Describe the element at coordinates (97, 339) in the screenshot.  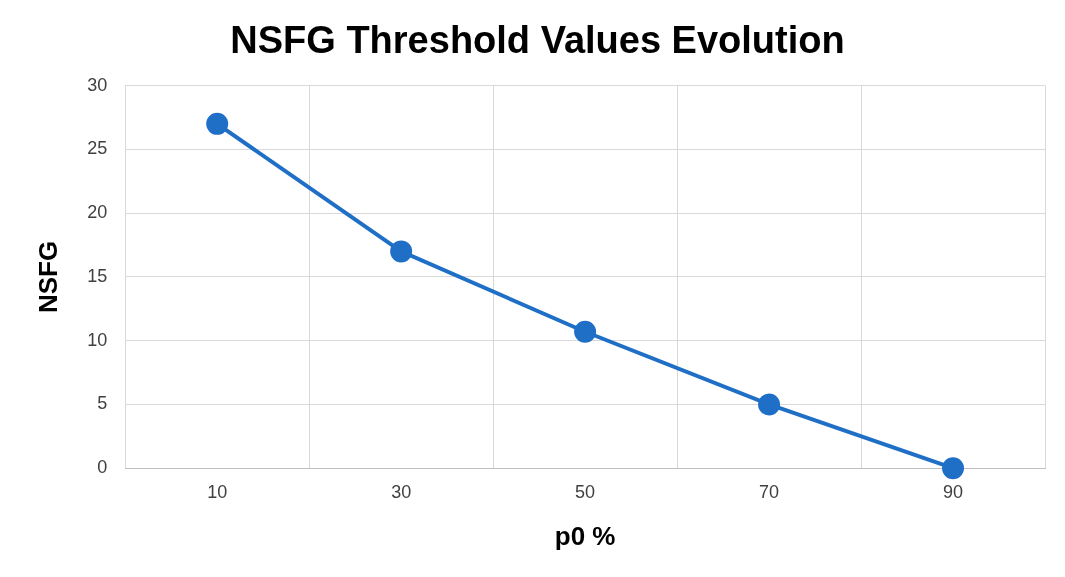
I see `y-tick-label: 10` at that location.